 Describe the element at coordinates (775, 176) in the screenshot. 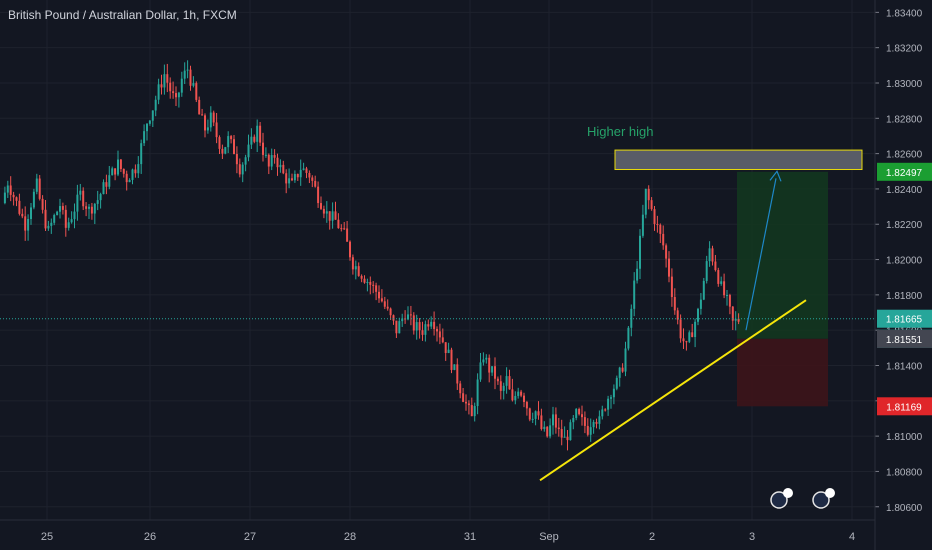

I see `projection-arrowhead` at that location.